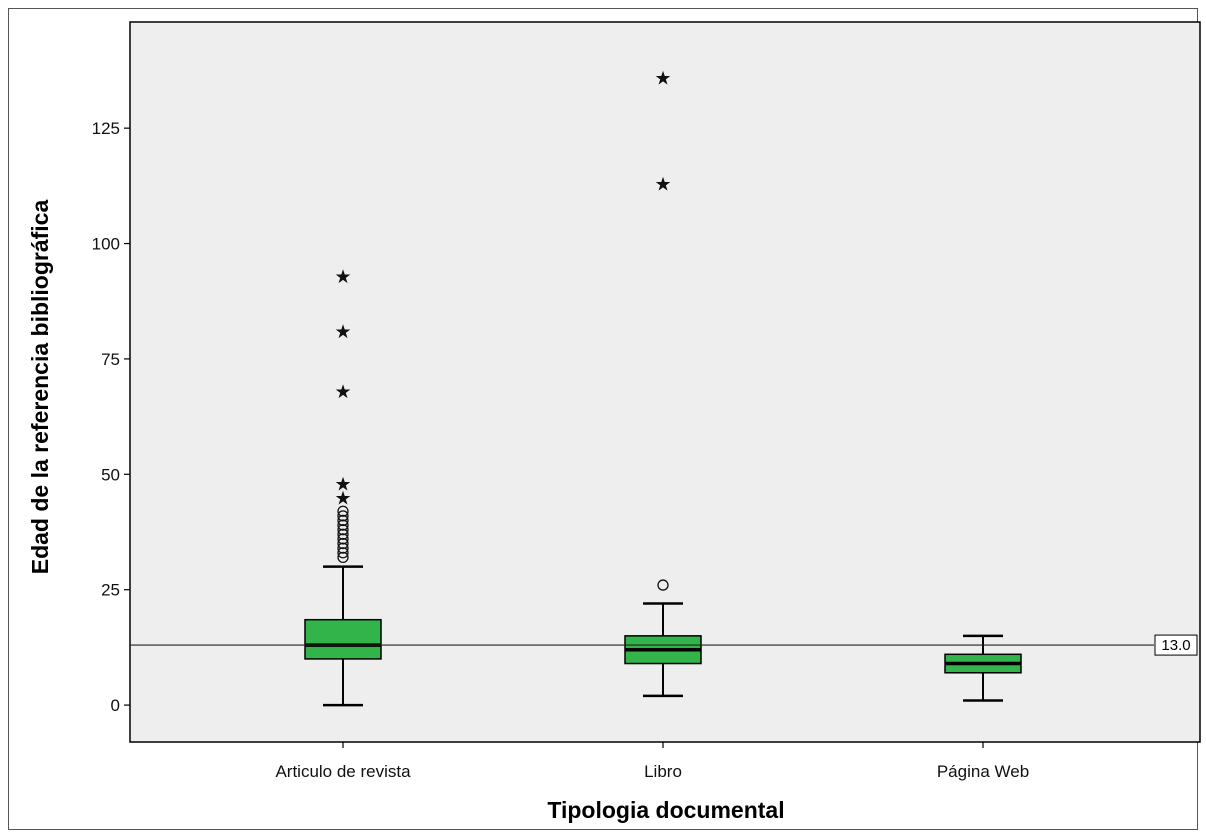 This screenshot has width=1206, height=838. I want to click on x-axis-title: Tipologia documental, so click(665, 810).